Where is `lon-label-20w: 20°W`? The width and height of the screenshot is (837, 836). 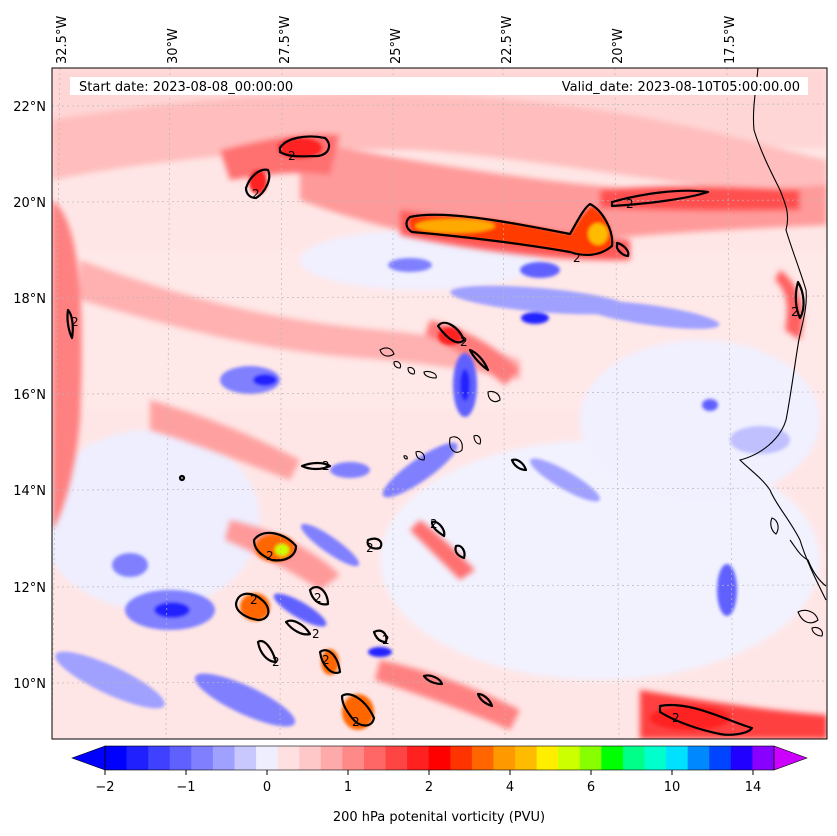 lon-label-20w: 20°W is located at coordinates (618, 46).